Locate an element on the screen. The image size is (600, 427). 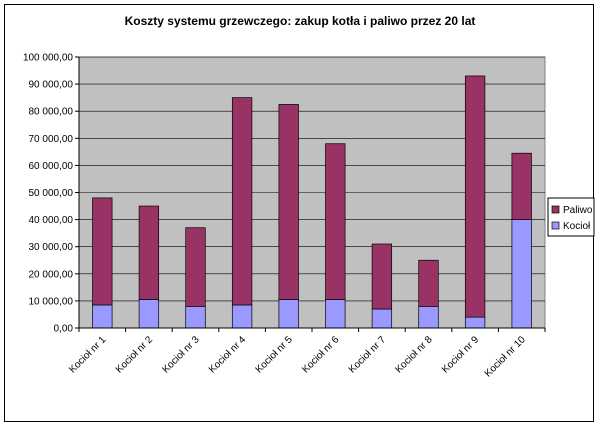
x-tick-label: Kocioł nr 5 is located at coordinates (274, 354).